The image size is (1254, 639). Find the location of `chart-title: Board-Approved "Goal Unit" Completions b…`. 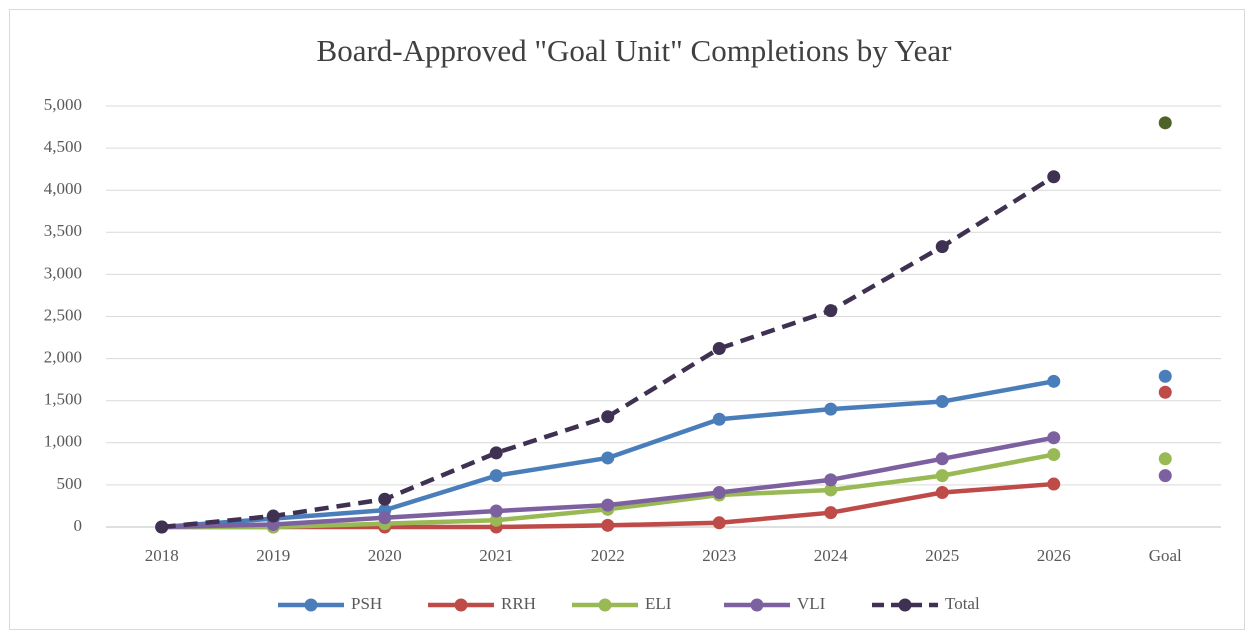

chart-title: Board-Approved "Goal Unit" Completions b… is located at coordinates (635, 50).